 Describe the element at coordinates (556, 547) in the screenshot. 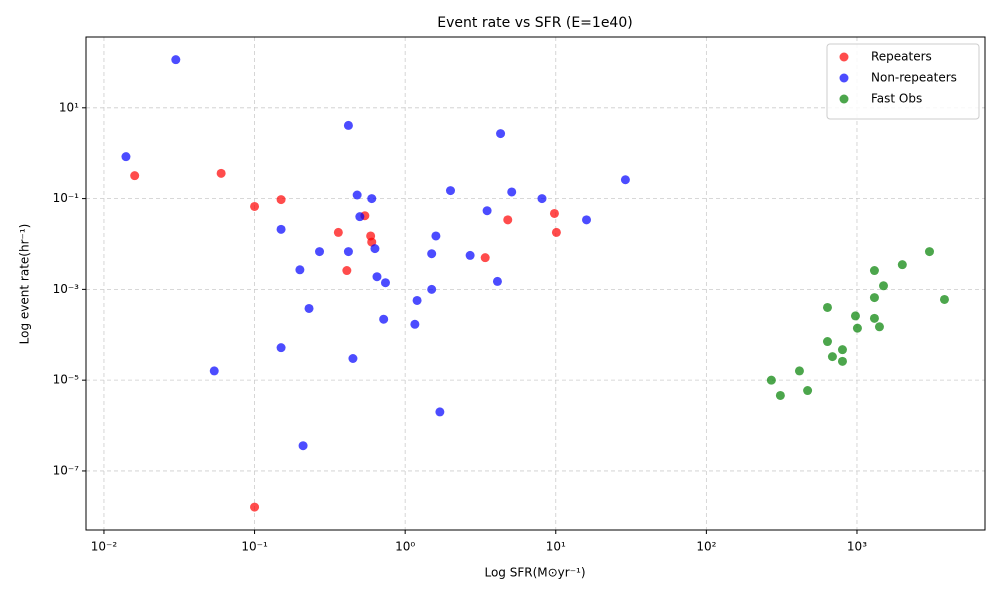

I see `x-tick-label: 10¹` at that location.